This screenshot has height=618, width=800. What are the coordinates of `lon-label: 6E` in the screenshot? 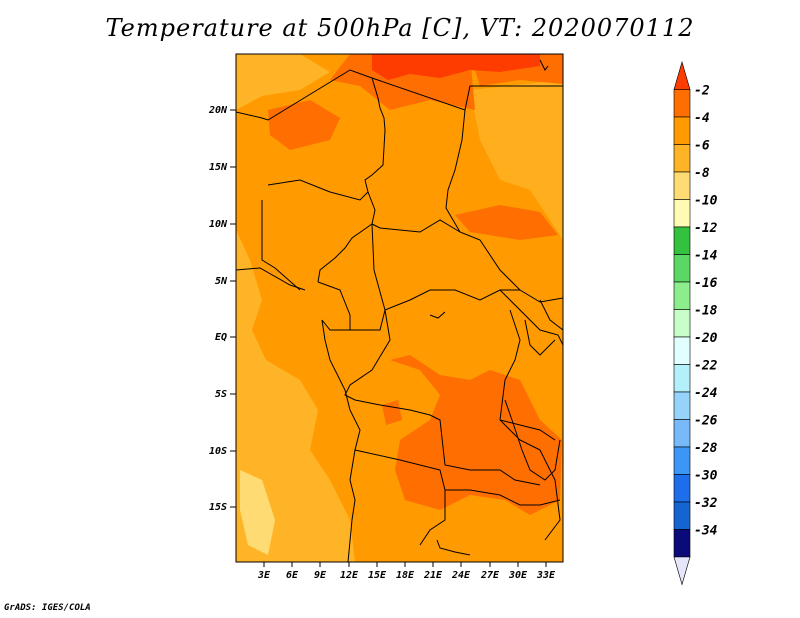 It's located at (292, 575).